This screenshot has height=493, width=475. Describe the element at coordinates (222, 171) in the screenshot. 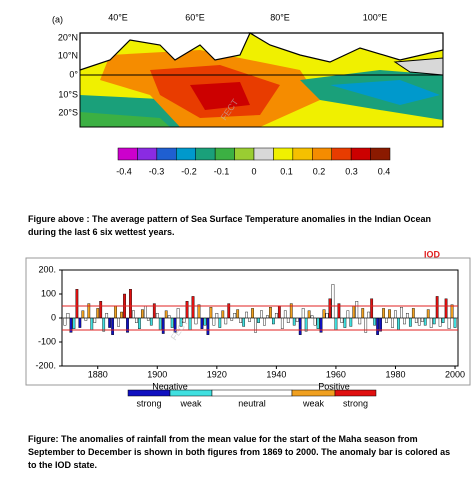

I see `colorbar-label: -0.1` at that location.